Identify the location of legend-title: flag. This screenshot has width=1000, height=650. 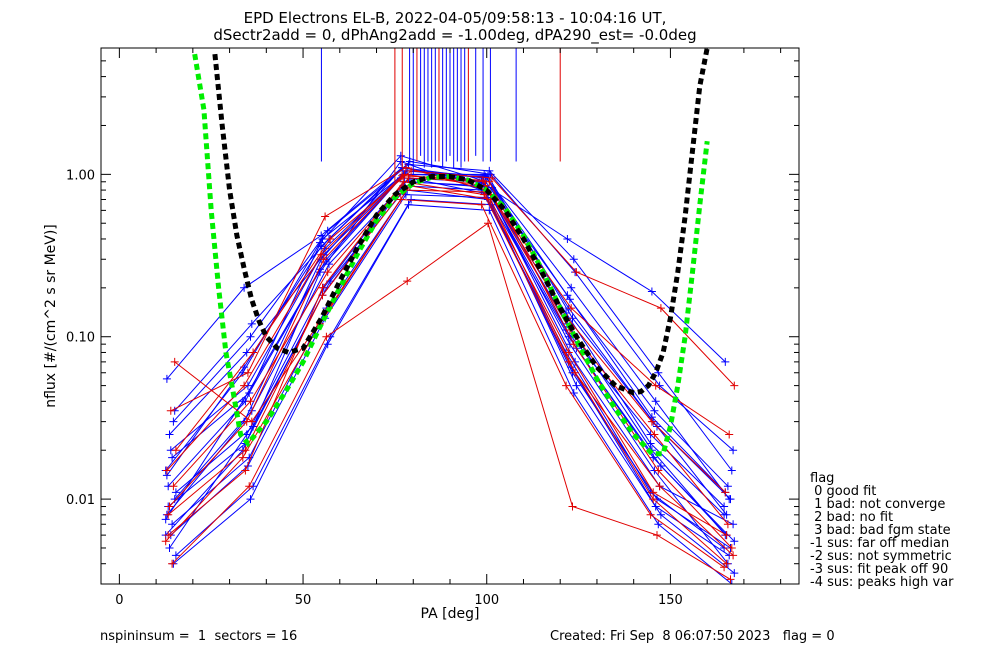
(822, 478).